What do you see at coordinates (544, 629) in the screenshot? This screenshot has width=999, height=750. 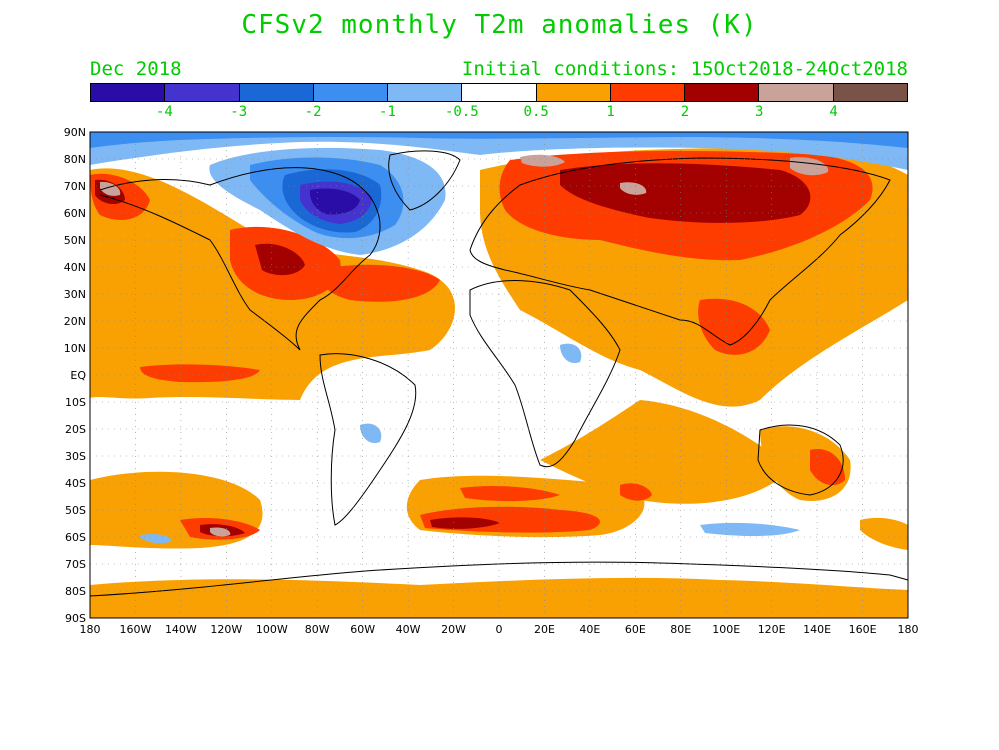 I see `lon-label: 20E` at bounding box center [544, 629].